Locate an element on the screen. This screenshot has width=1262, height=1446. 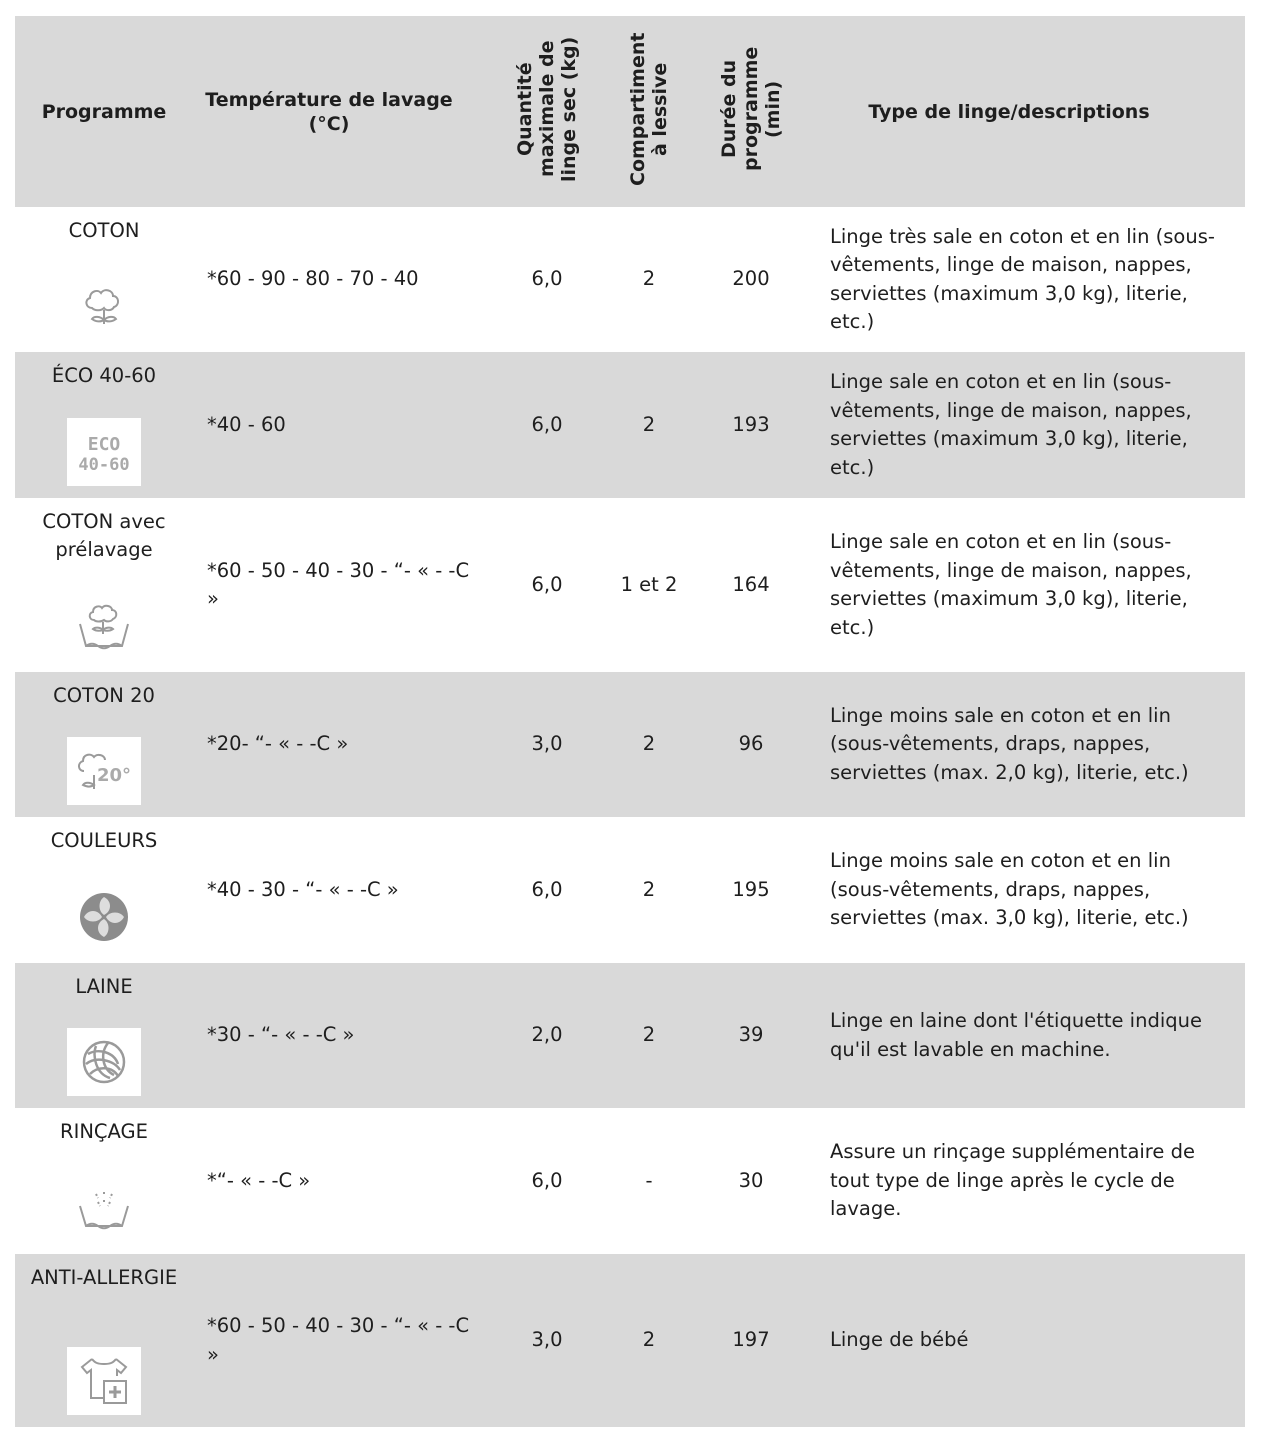
programme-name: COTON is located at coordinates (104, 230).